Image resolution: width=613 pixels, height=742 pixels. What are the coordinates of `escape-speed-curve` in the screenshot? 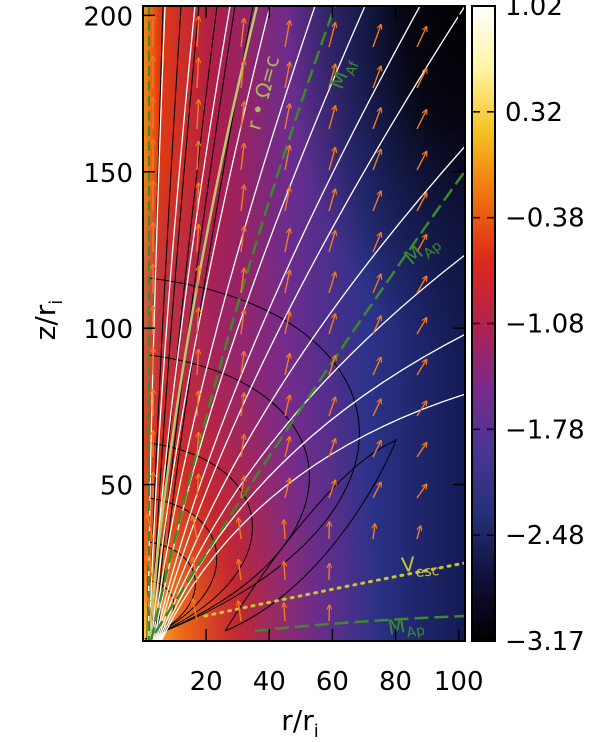 It's located at (334, 589).